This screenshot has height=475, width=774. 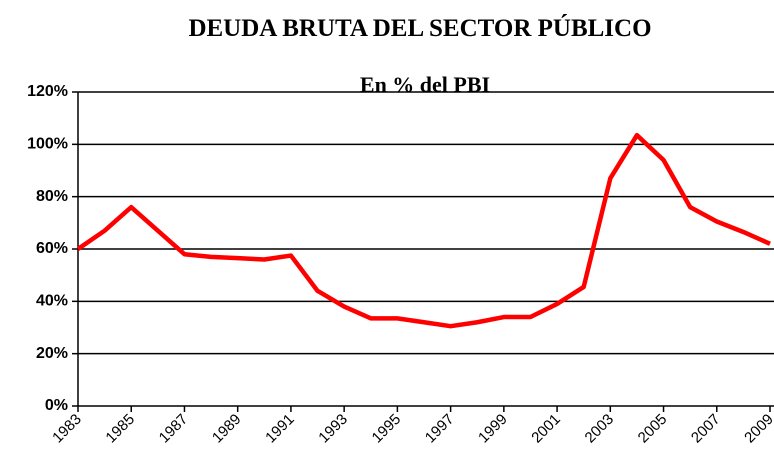 What do you see at coordinates (67, 429) in the screenshot?
I see `x-tick-label: 1983` at bounding box center [67, 429].